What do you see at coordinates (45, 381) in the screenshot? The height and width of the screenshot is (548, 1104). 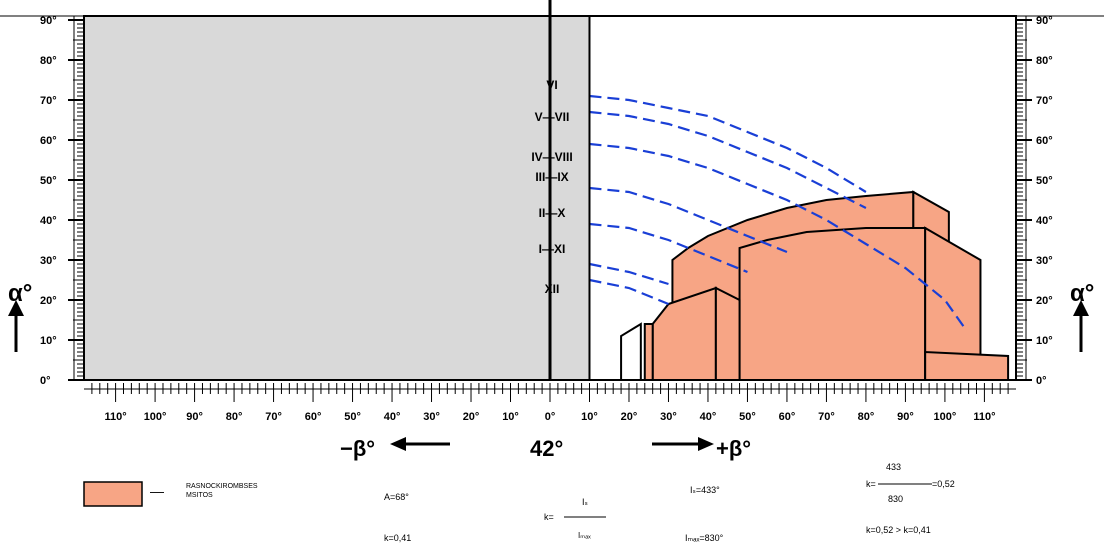 I see `alpha-tick-label-left: 0°` at bounding box center [45, 381].